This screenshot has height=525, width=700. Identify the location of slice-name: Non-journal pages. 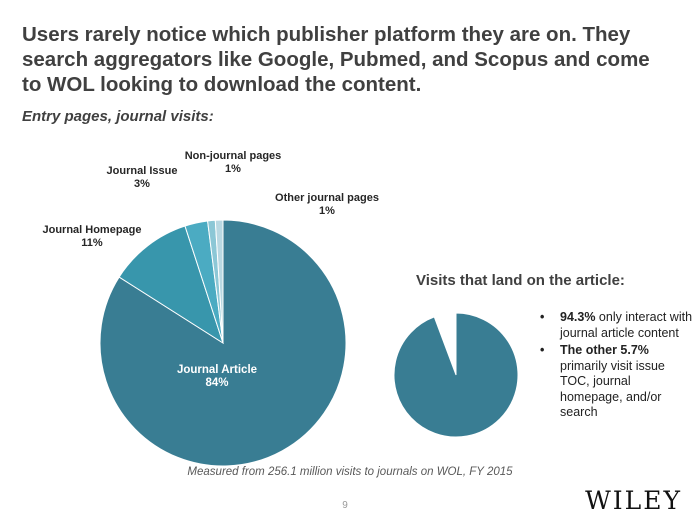
(233, 156).